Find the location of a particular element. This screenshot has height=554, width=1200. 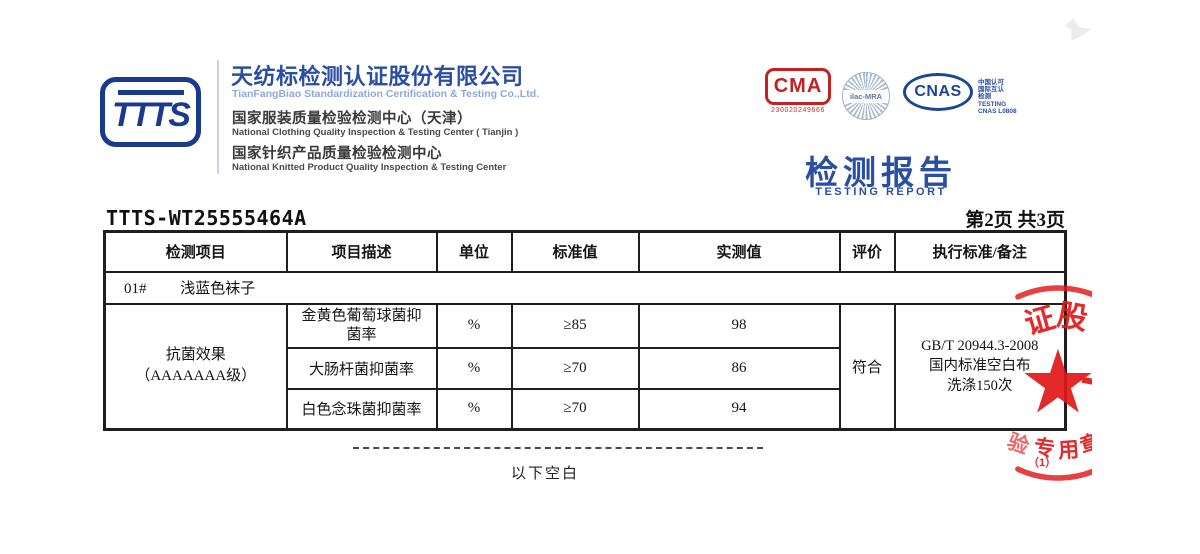

cnas-side-line: 中国认可 is located at coordinates (991, 82).